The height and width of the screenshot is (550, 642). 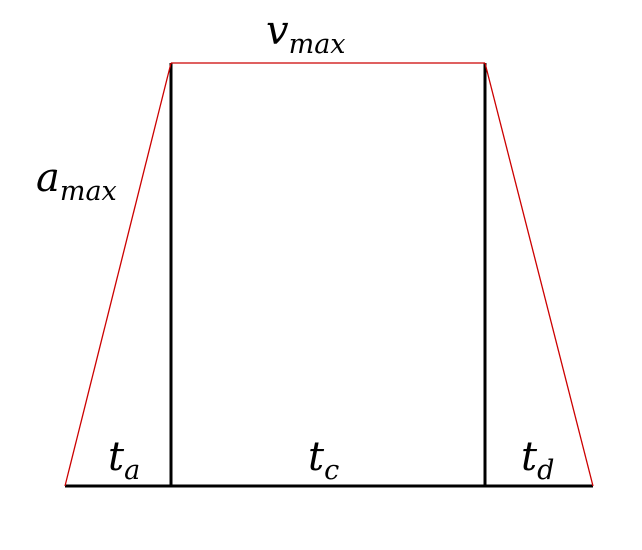 What do you see at coordinates (323, 460) in the screenshot?
I see `tc-label: tc` at bounding box center [323, 460].